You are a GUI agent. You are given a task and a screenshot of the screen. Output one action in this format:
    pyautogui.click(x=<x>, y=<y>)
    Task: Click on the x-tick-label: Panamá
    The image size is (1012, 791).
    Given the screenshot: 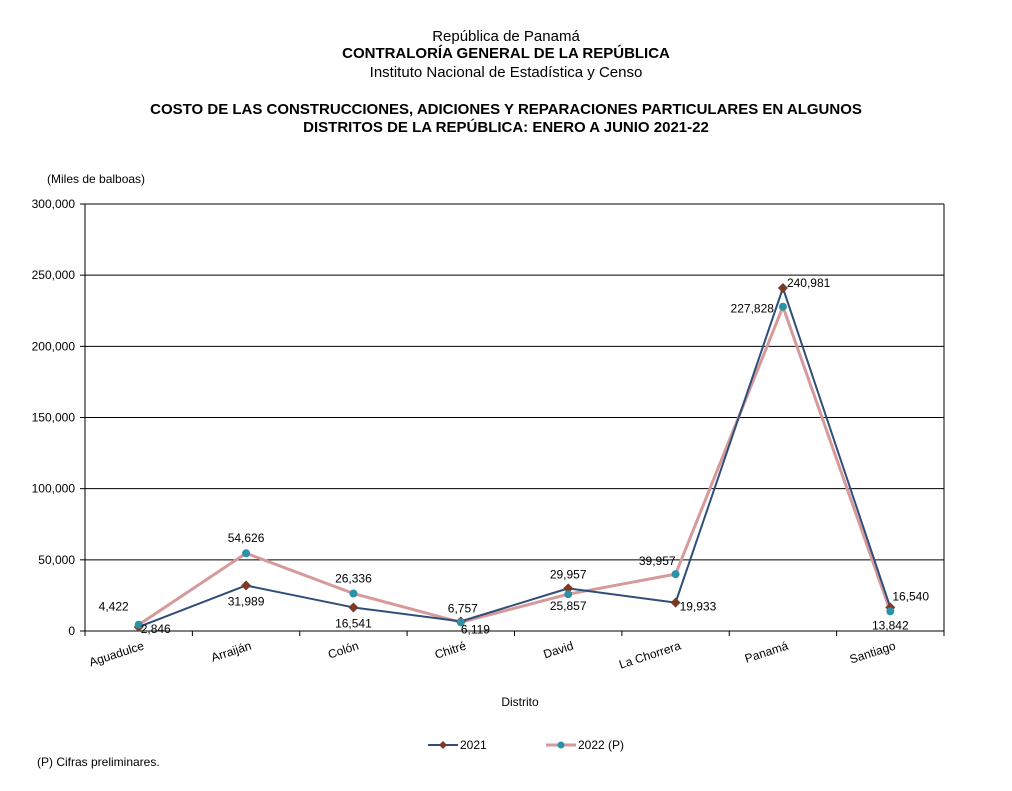 What is the action you would take?
    pyautogui.click(x=766, y=651)
    